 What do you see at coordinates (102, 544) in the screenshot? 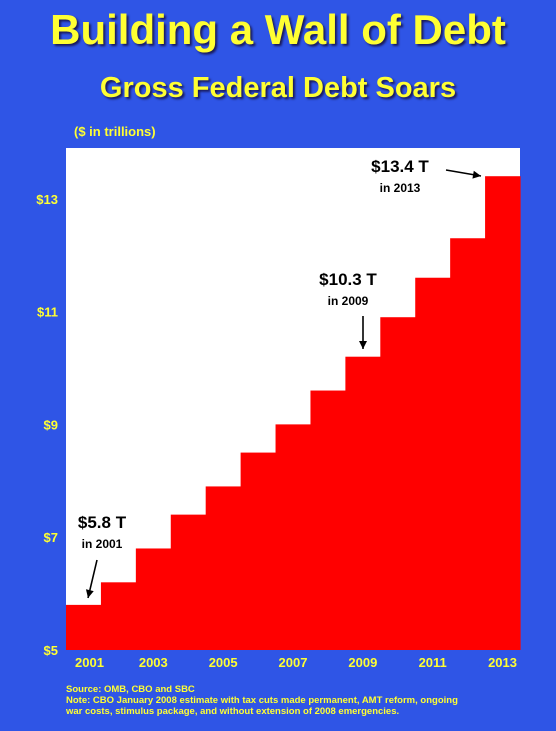
I see `annotation-year: in 2001` at bounding box center [102, 544].